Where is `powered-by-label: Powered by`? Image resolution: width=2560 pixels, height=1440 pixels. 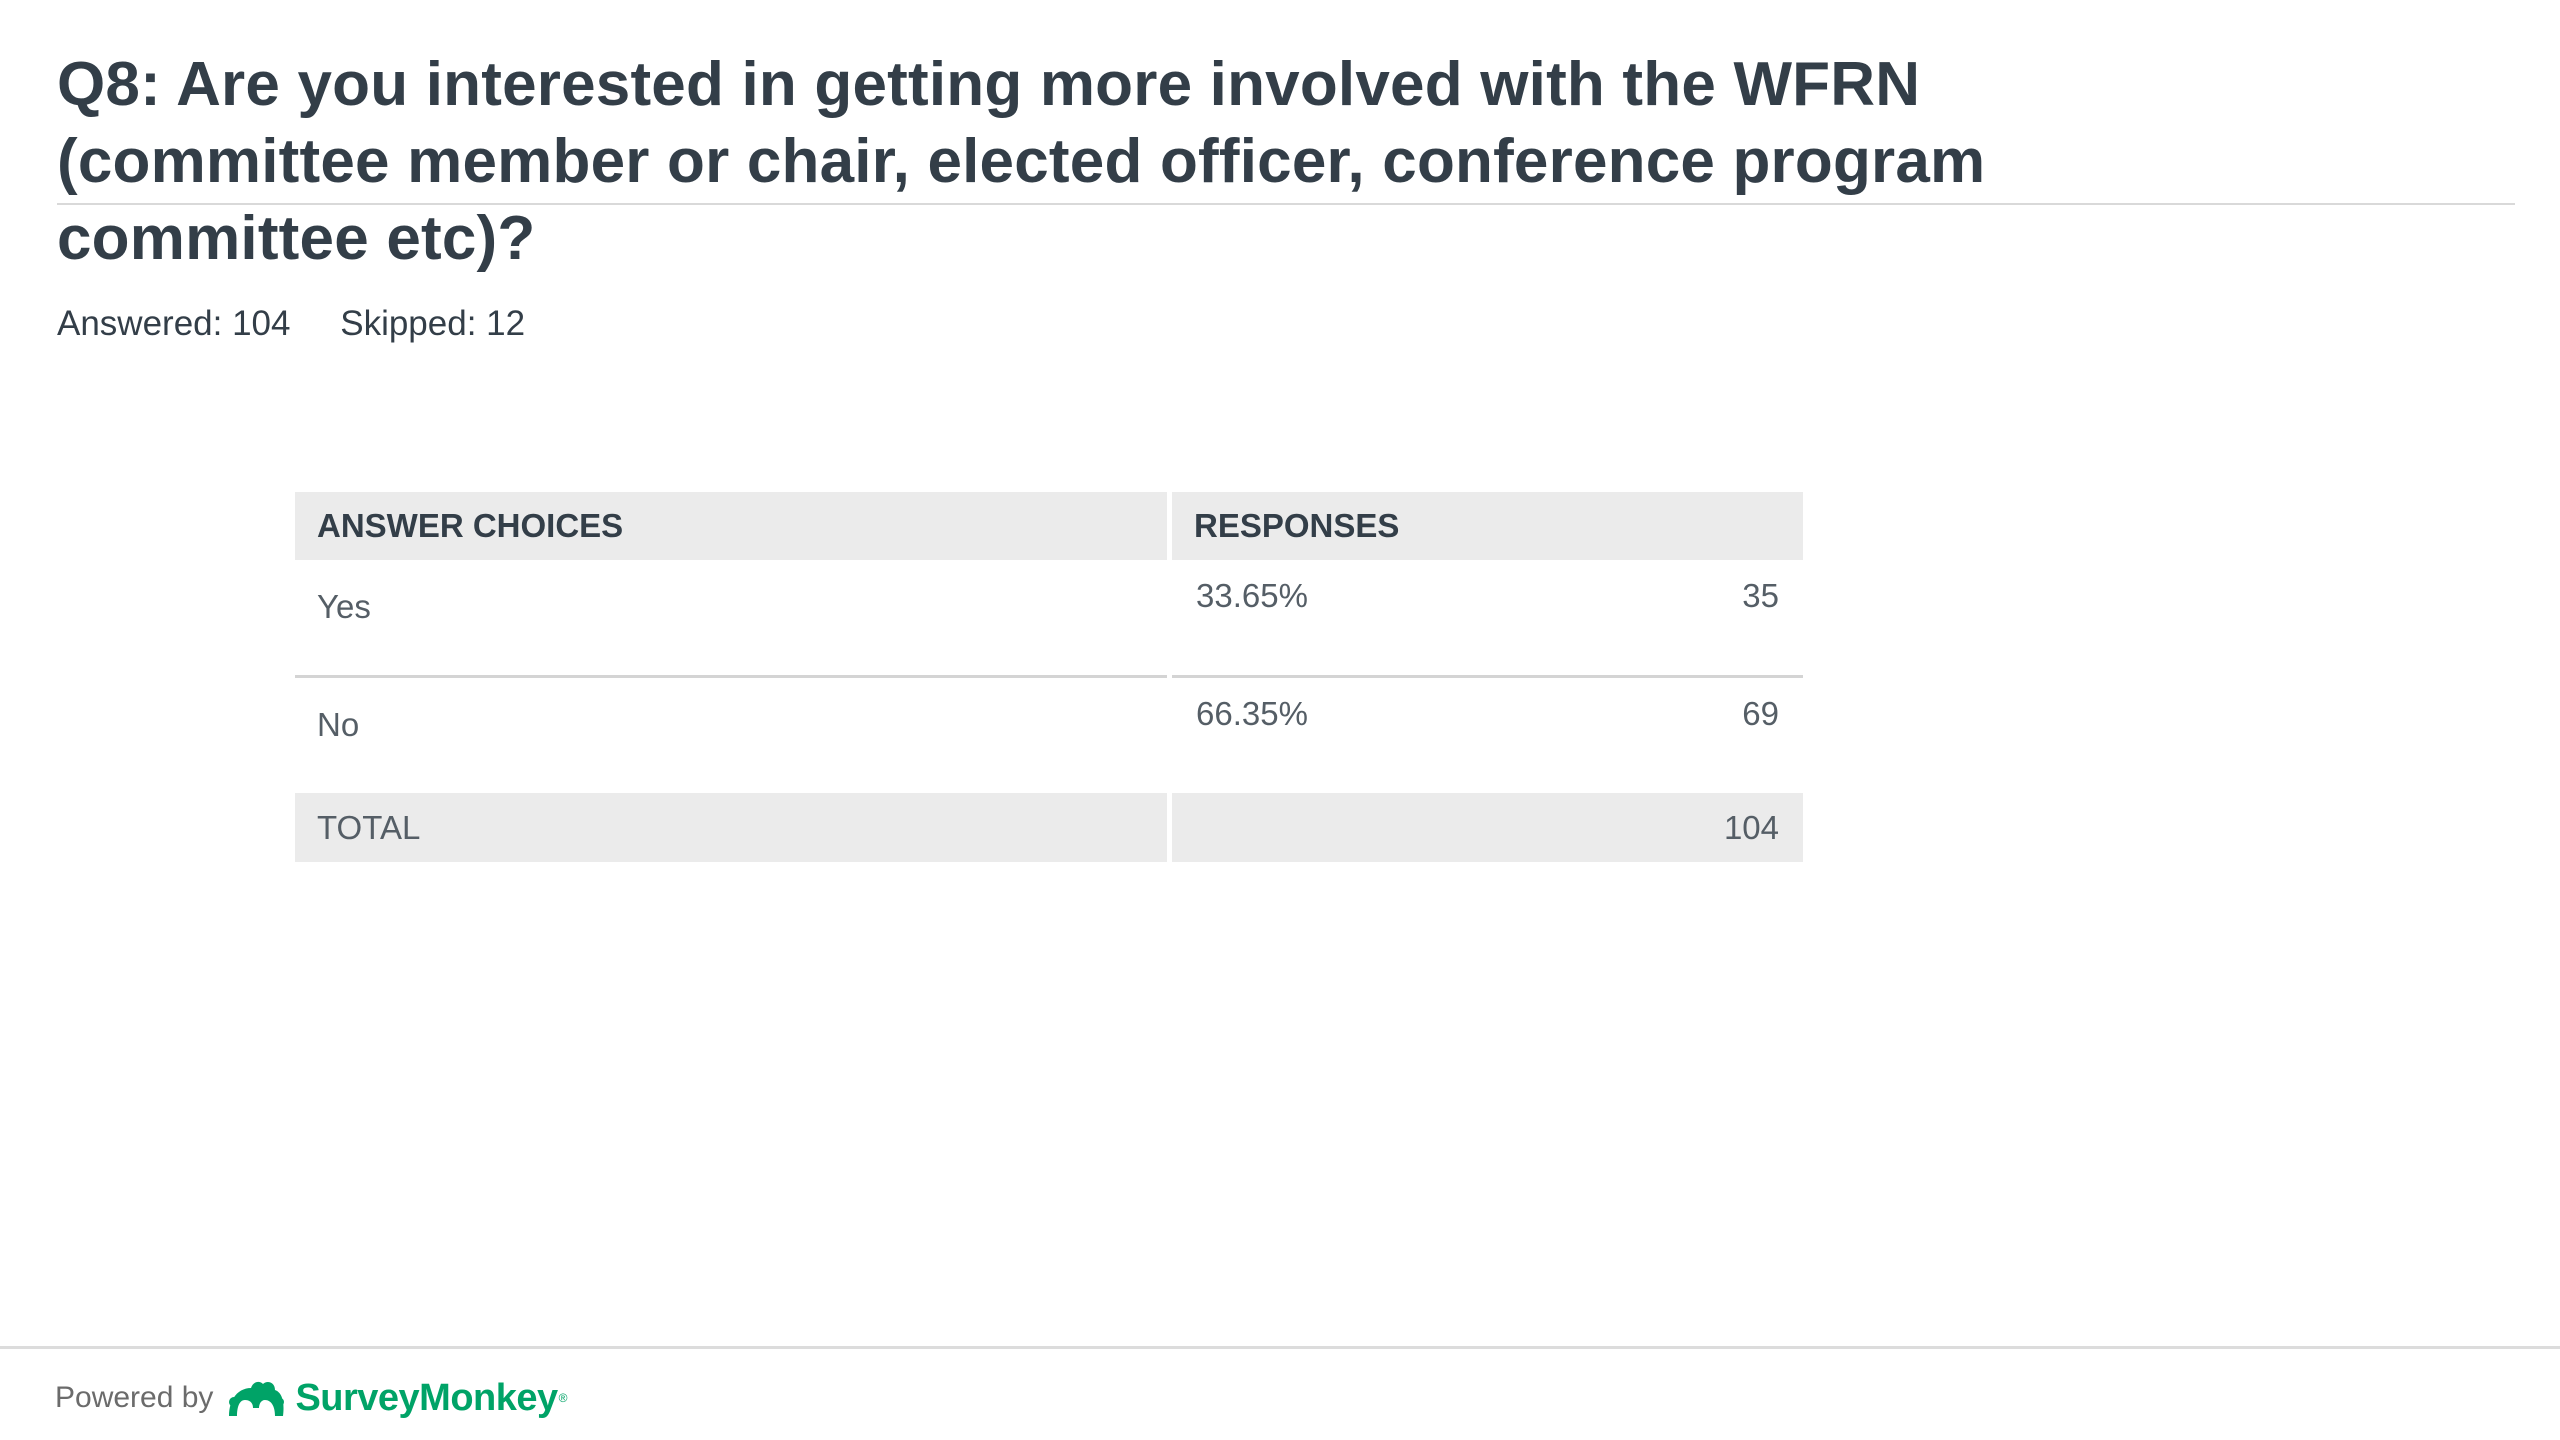
powered-by-label: Powered by is located at coordinates (134, 1397).